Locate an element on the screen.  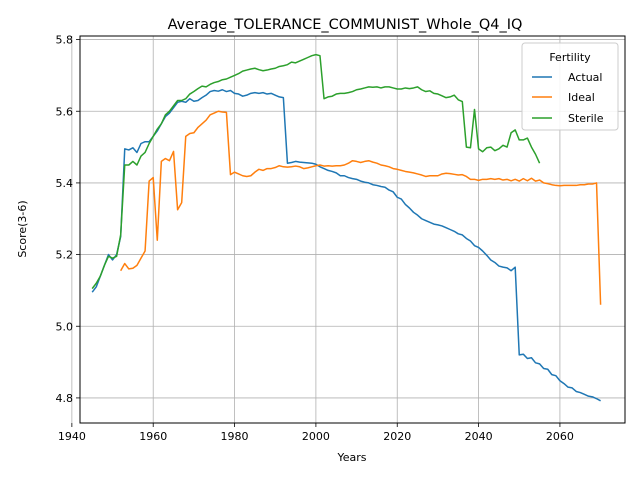
y-axis-label: Score(3-6) is located at coordinates (22, 228).